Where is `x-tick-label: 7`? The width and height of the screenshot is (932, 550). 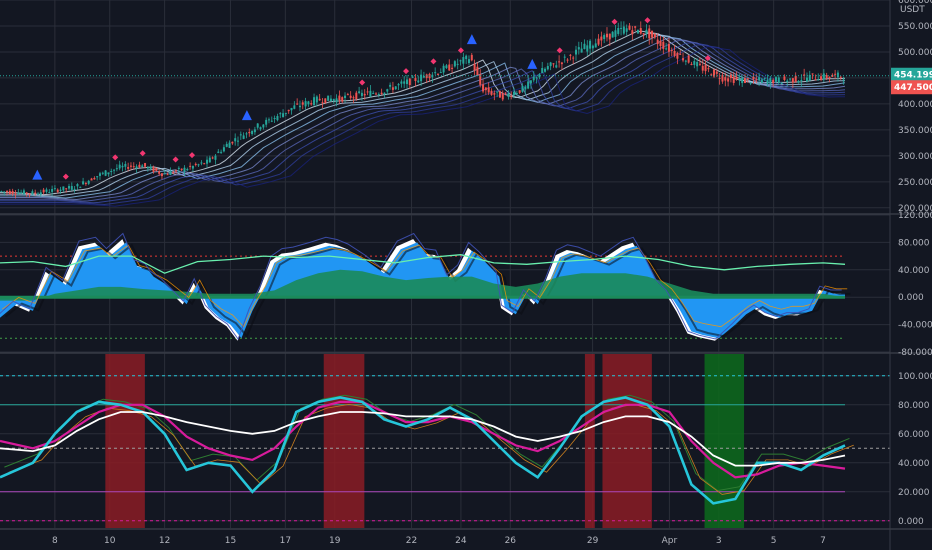 x-tick-label: 7 is located at coordinates (823, 541).